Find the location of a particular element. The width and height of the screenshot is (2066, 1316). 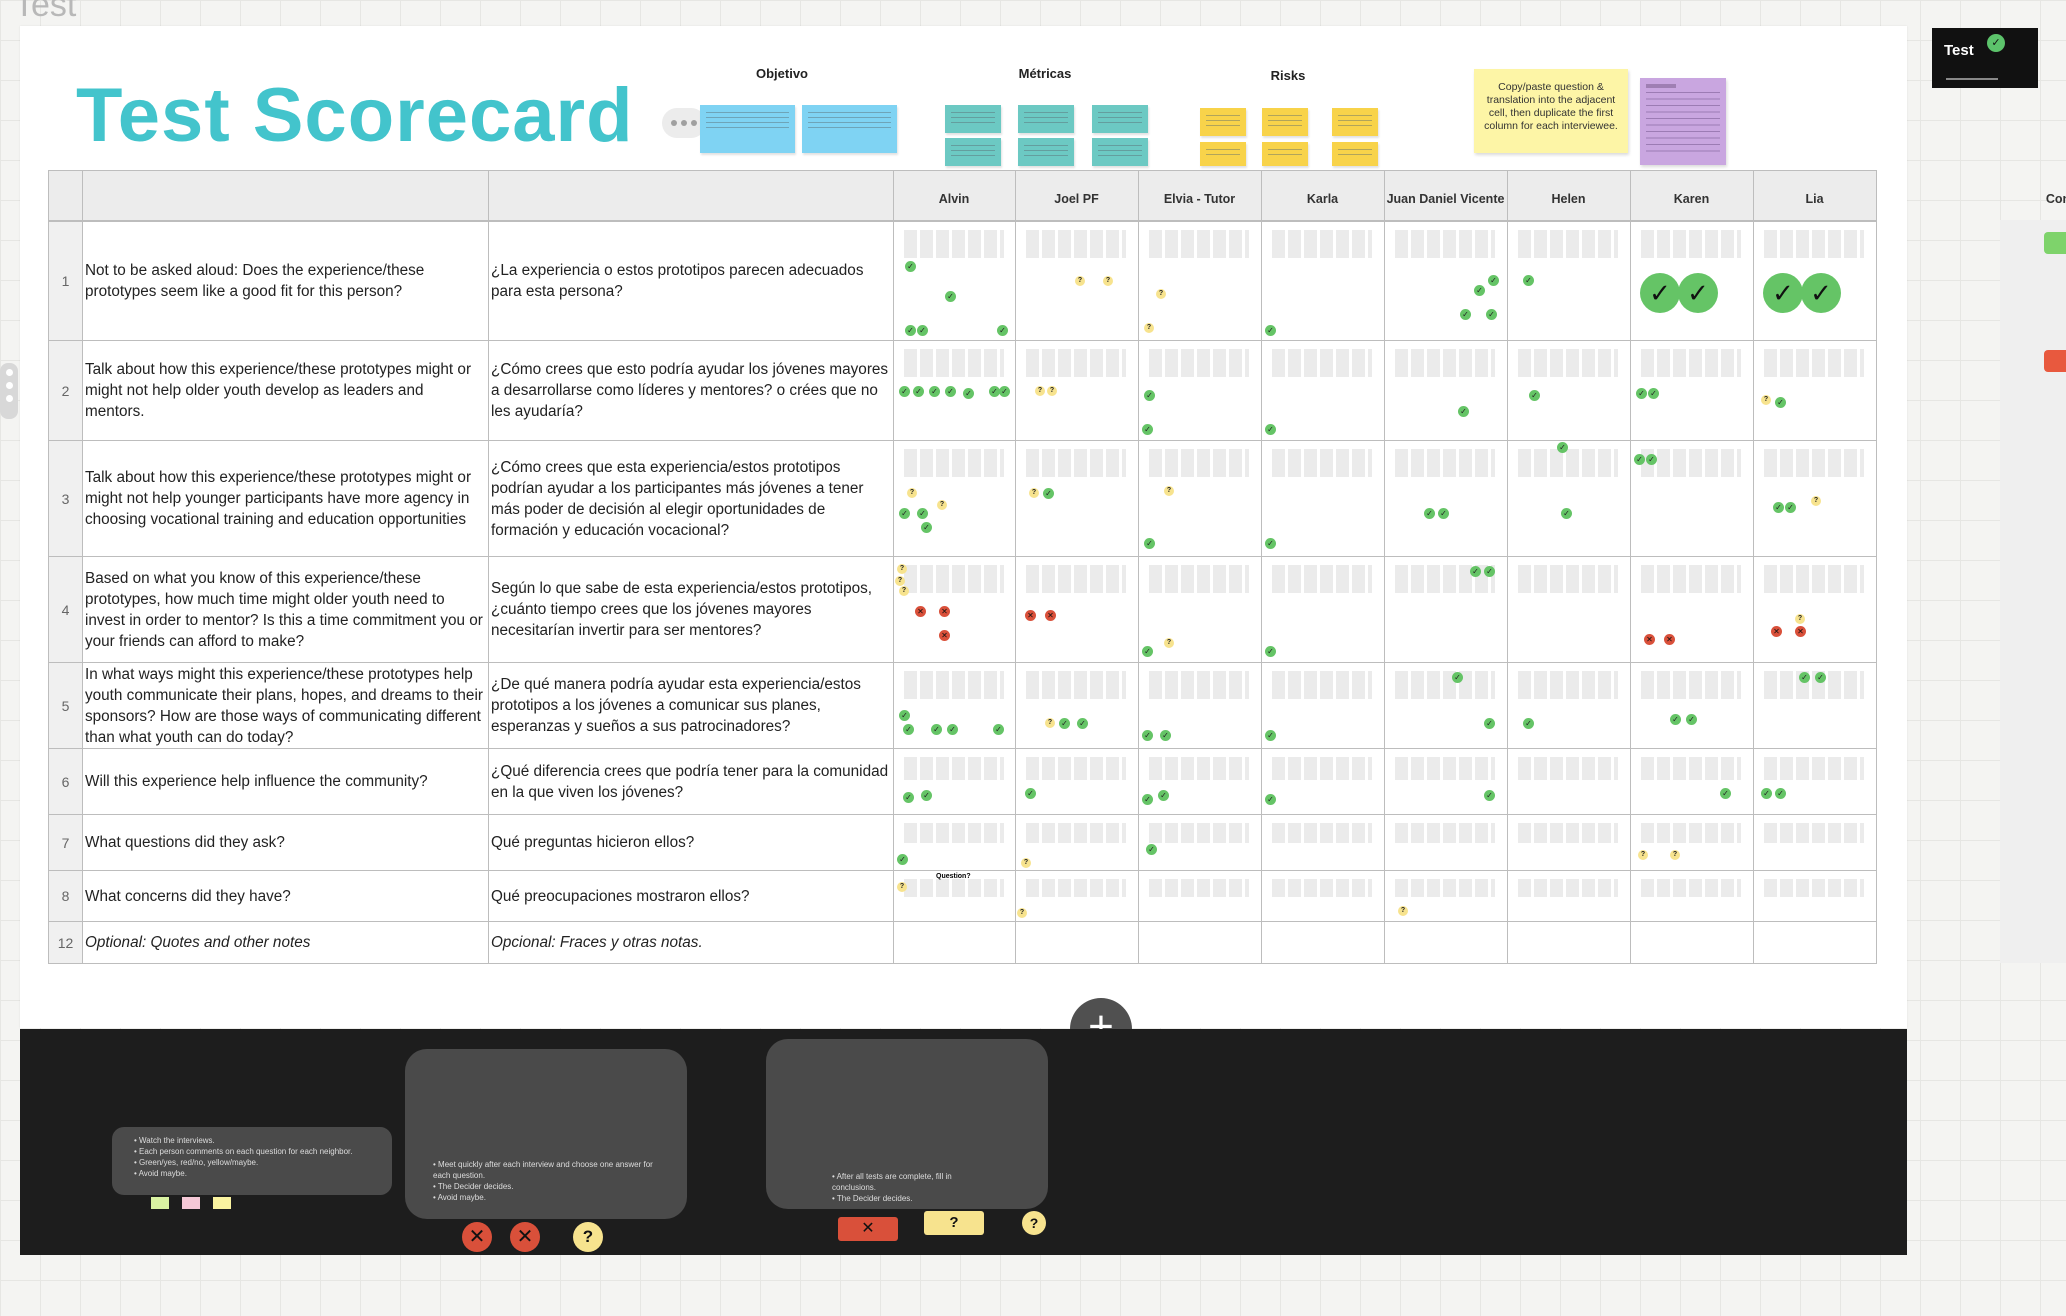

interviewee-header: Lia is located at coordinates (1814, 199).